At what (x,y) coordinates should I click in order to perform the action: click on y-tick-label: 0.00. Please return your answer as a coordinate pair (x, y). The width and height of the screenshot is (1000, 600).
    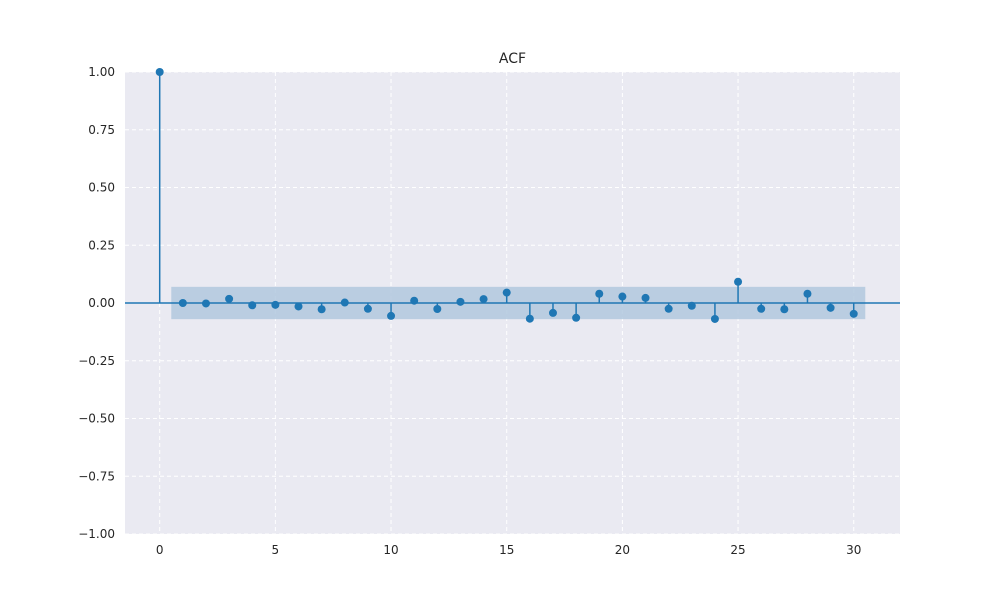
    Looking at the image, I should click on (101, 303).